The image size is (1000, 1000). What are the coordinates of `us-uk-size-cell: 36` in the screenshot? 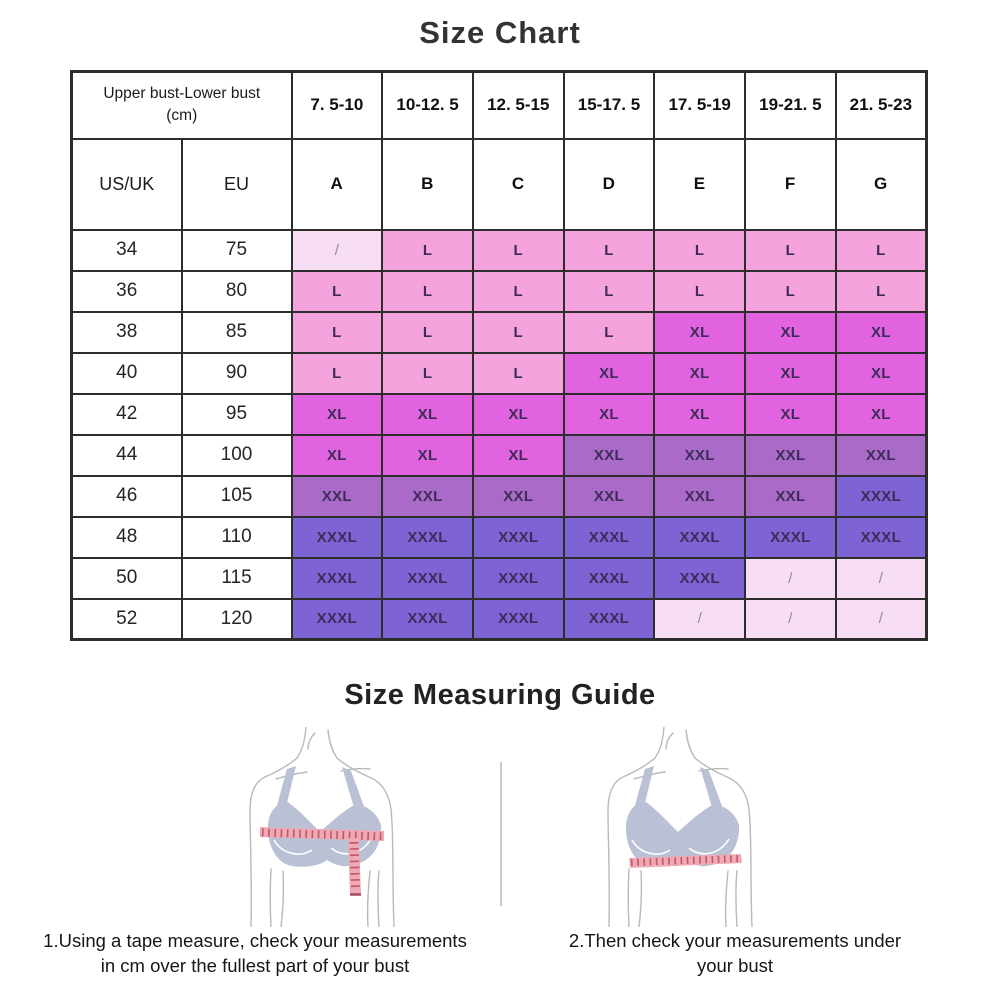 It's located at (126, 291).